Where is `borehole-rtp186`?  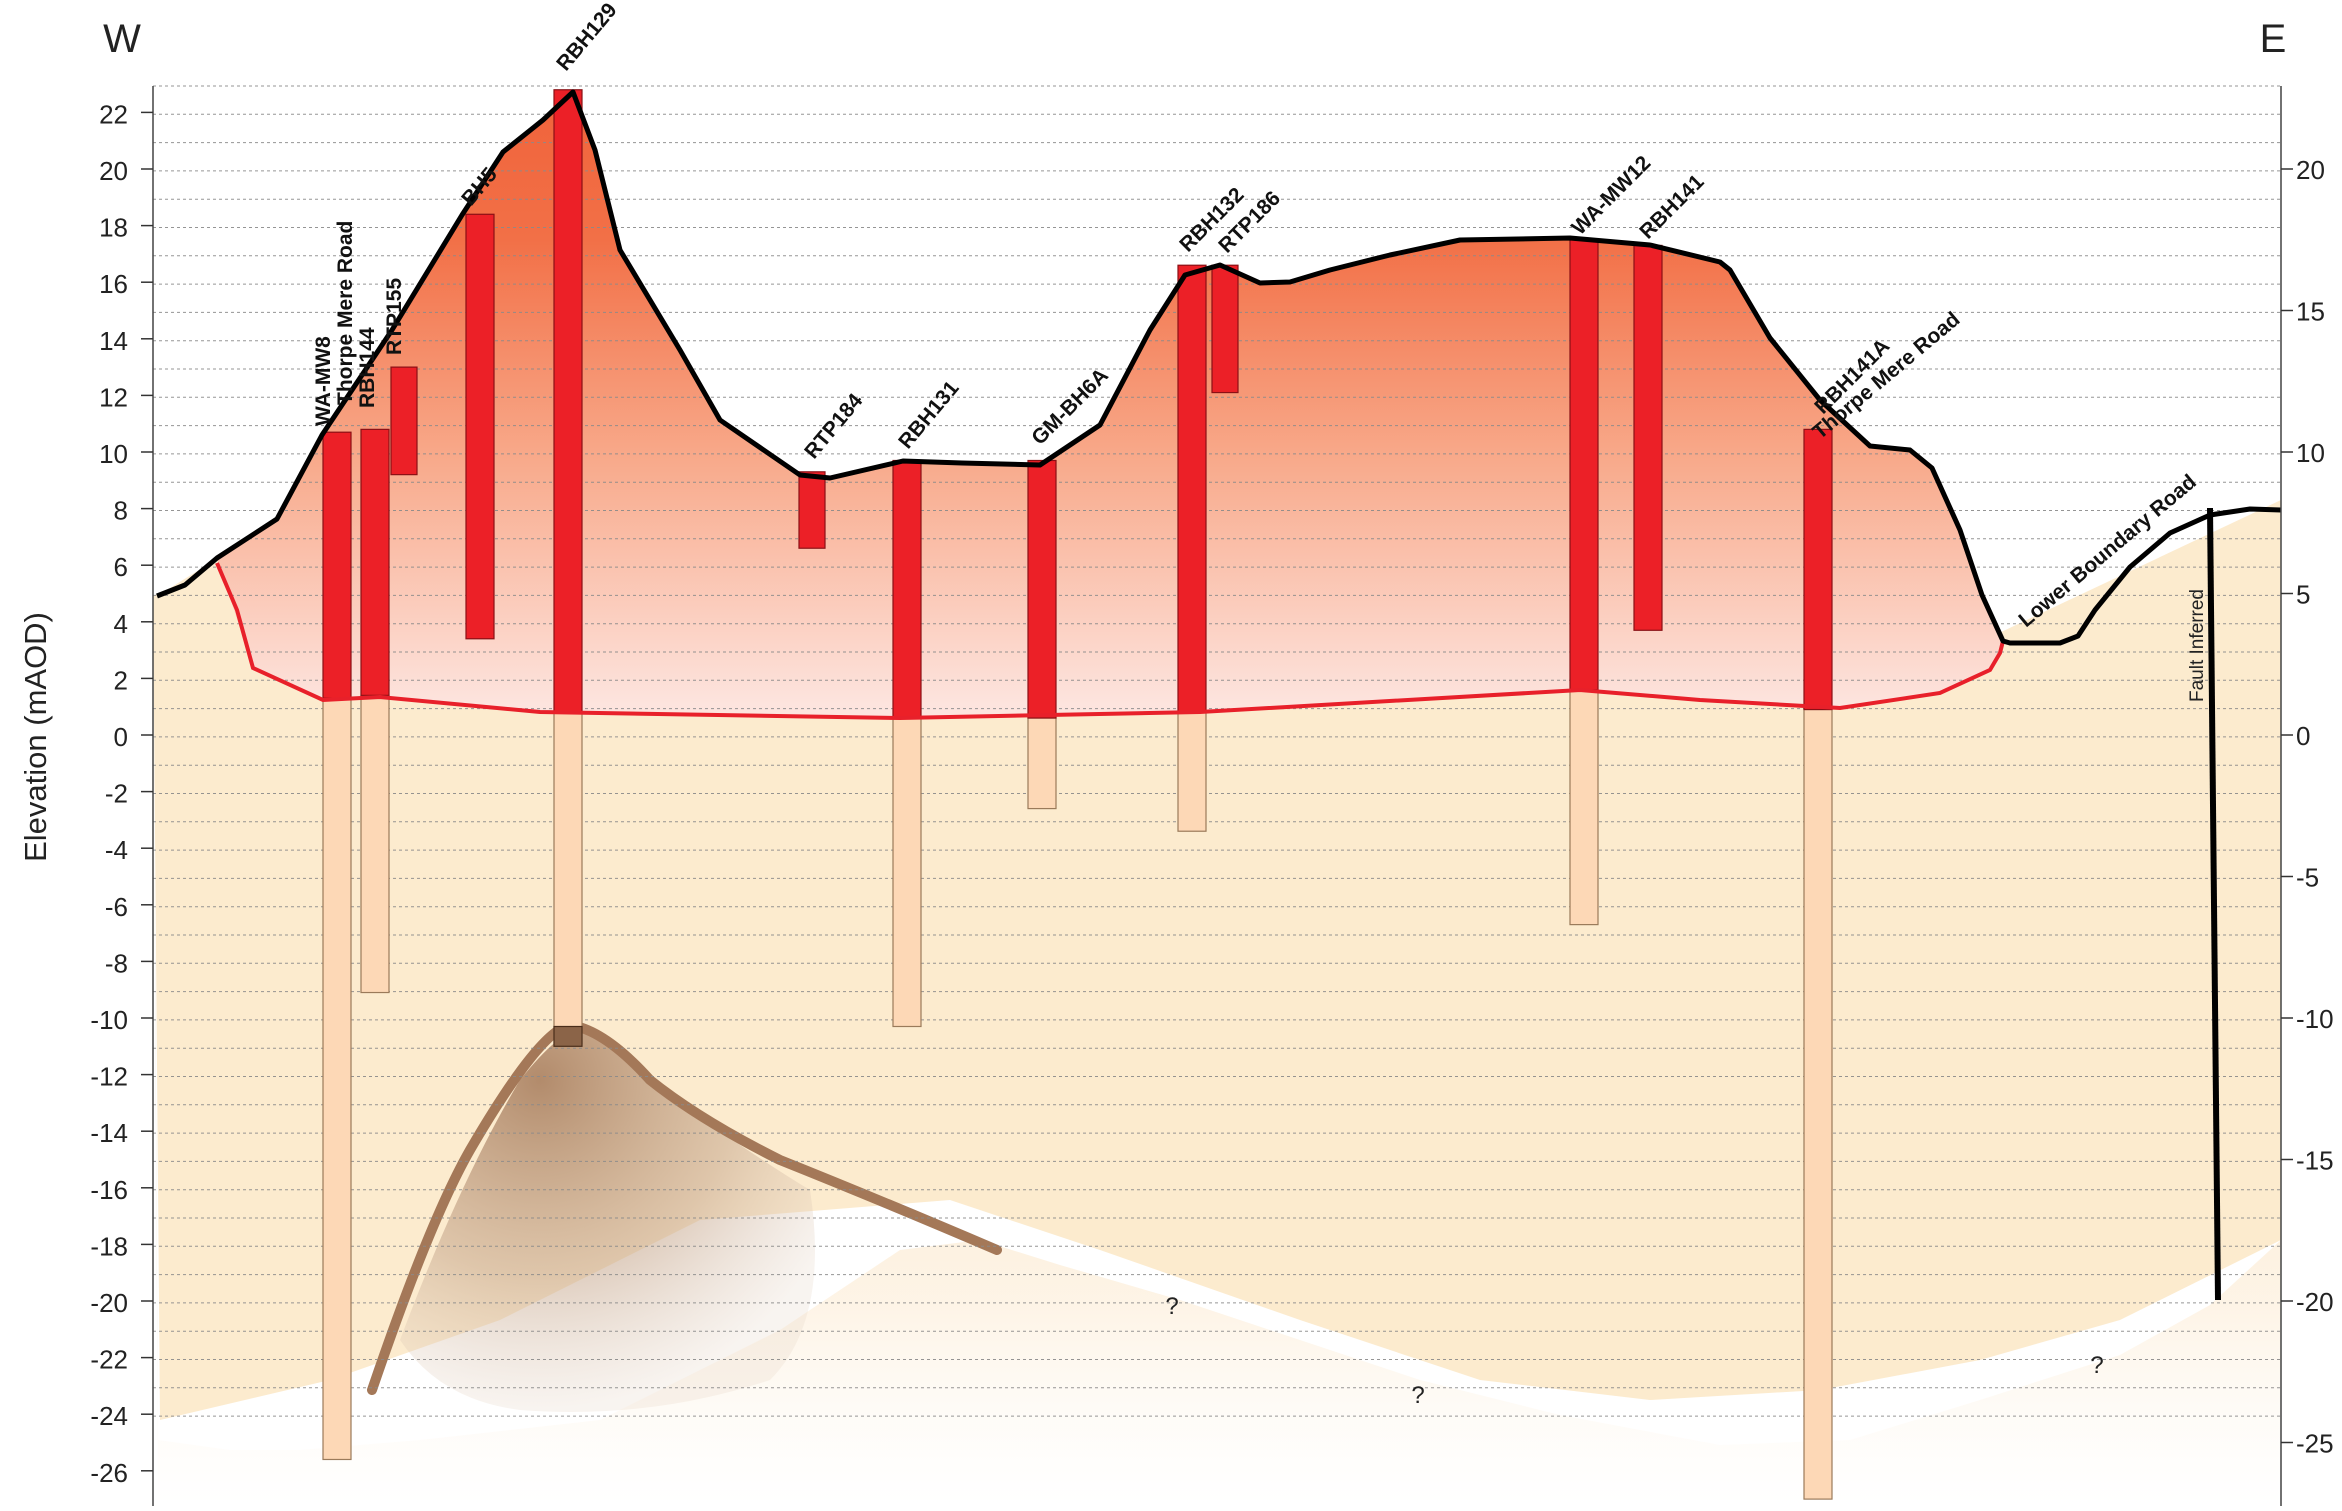
borehole-rtp186 is located at coordinates (1225, 329).